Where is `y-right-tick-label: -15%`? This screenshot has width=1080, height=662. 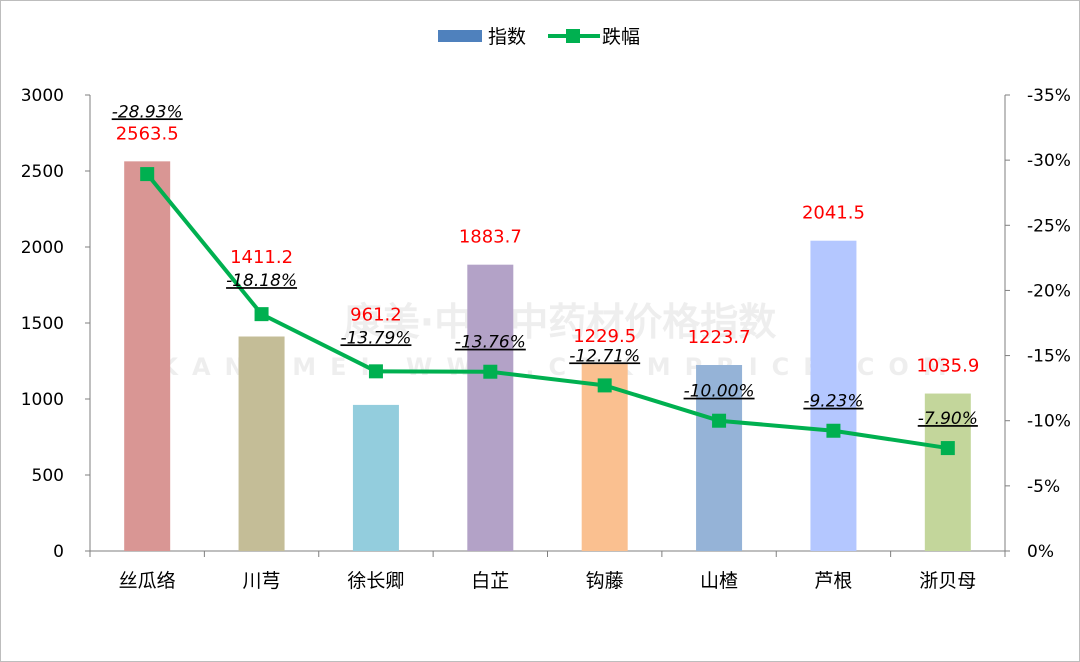 y-right-tick-label: -15% is located at coordinates (1049, 357).